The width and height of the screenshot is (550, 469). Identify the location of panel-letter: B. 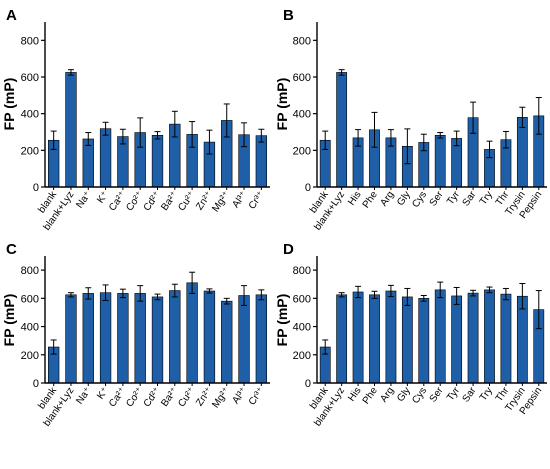
(288, 15).